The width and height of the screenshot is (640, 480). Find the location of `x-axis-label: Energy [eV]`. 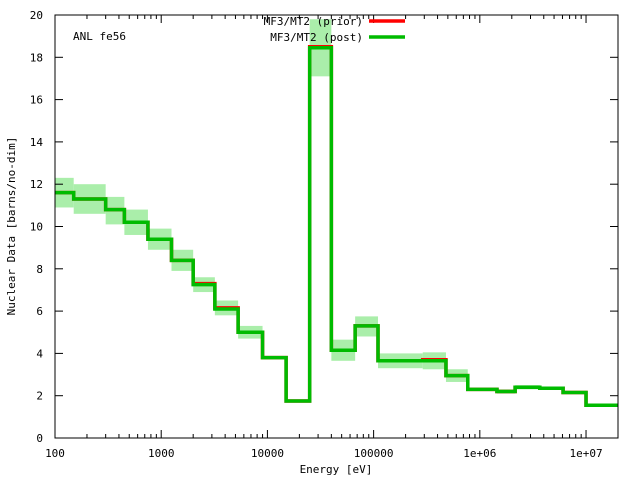

x-axis-label: Energy [eV] is located at coordinates (336, 469).